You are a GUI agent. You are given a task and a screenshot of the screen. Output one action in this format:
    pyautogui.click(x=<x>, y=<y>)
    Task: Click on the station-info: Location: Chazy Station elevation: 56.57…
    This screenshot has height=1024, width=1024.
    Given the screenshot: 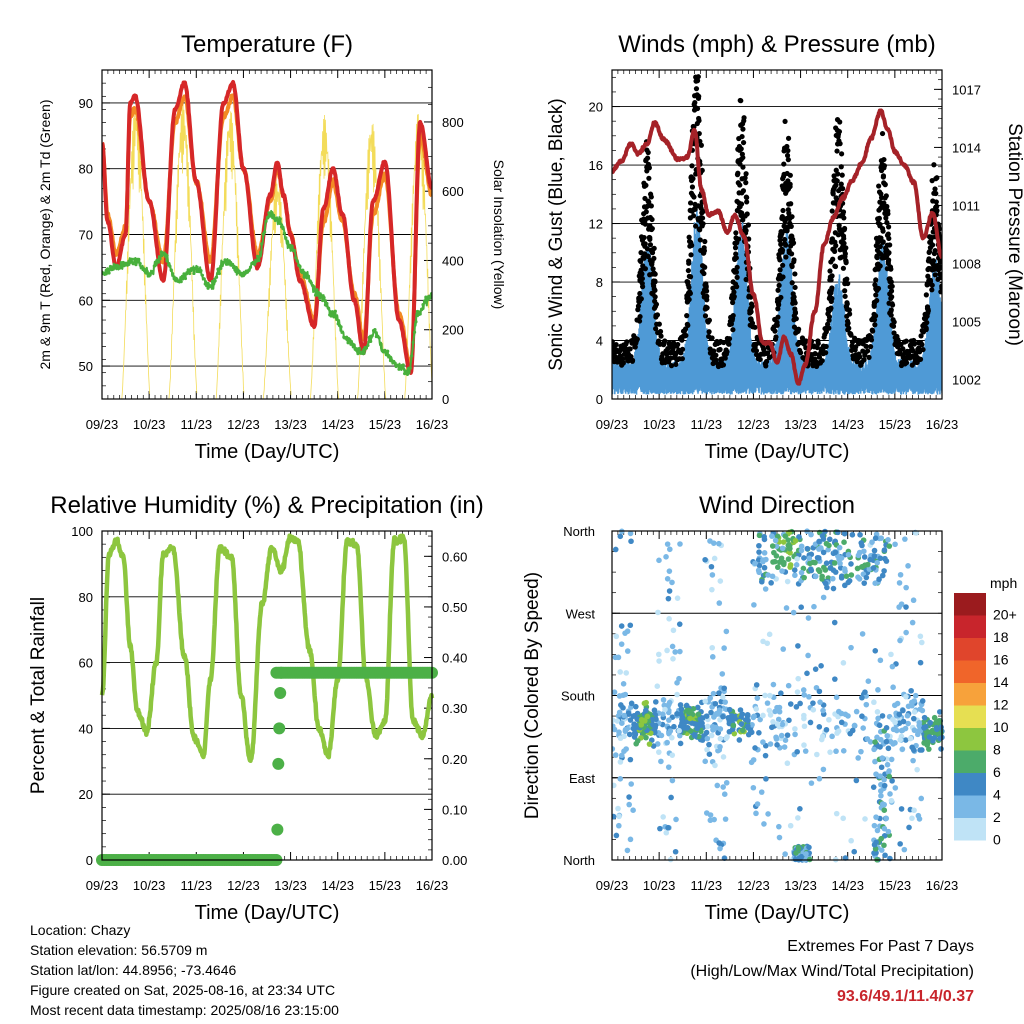 What is the action you would take?
    pyautogui.click(x=184, y=970)
    